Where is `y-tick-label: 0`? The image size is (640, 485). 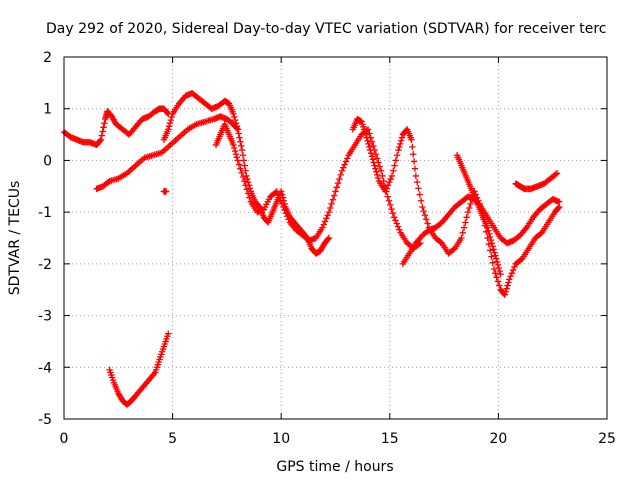 y-tick-label: 0 is located at coordinates (47, 161).